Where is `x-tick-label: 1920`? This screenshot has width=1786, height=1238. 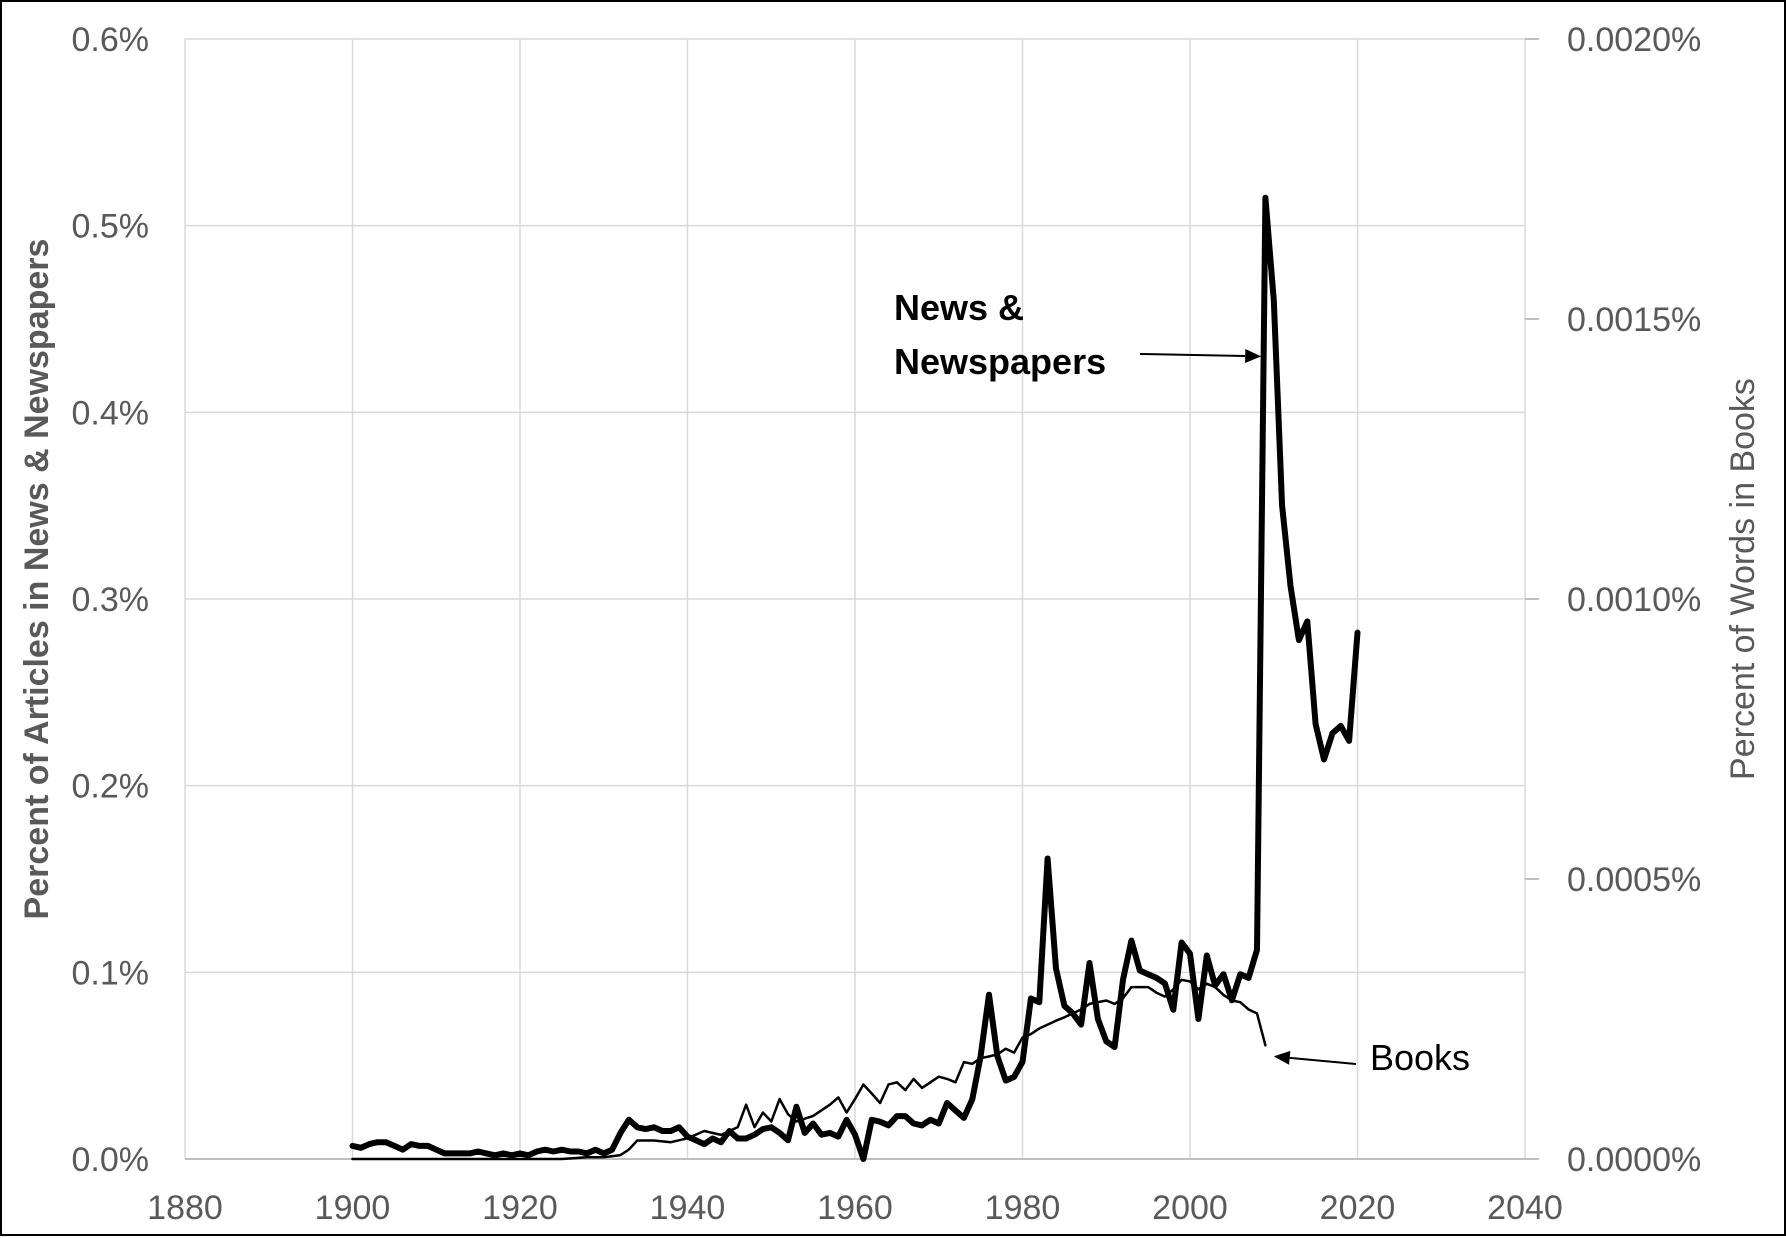
x-tick-label: 1920 is located at coordinates (520, 1208).